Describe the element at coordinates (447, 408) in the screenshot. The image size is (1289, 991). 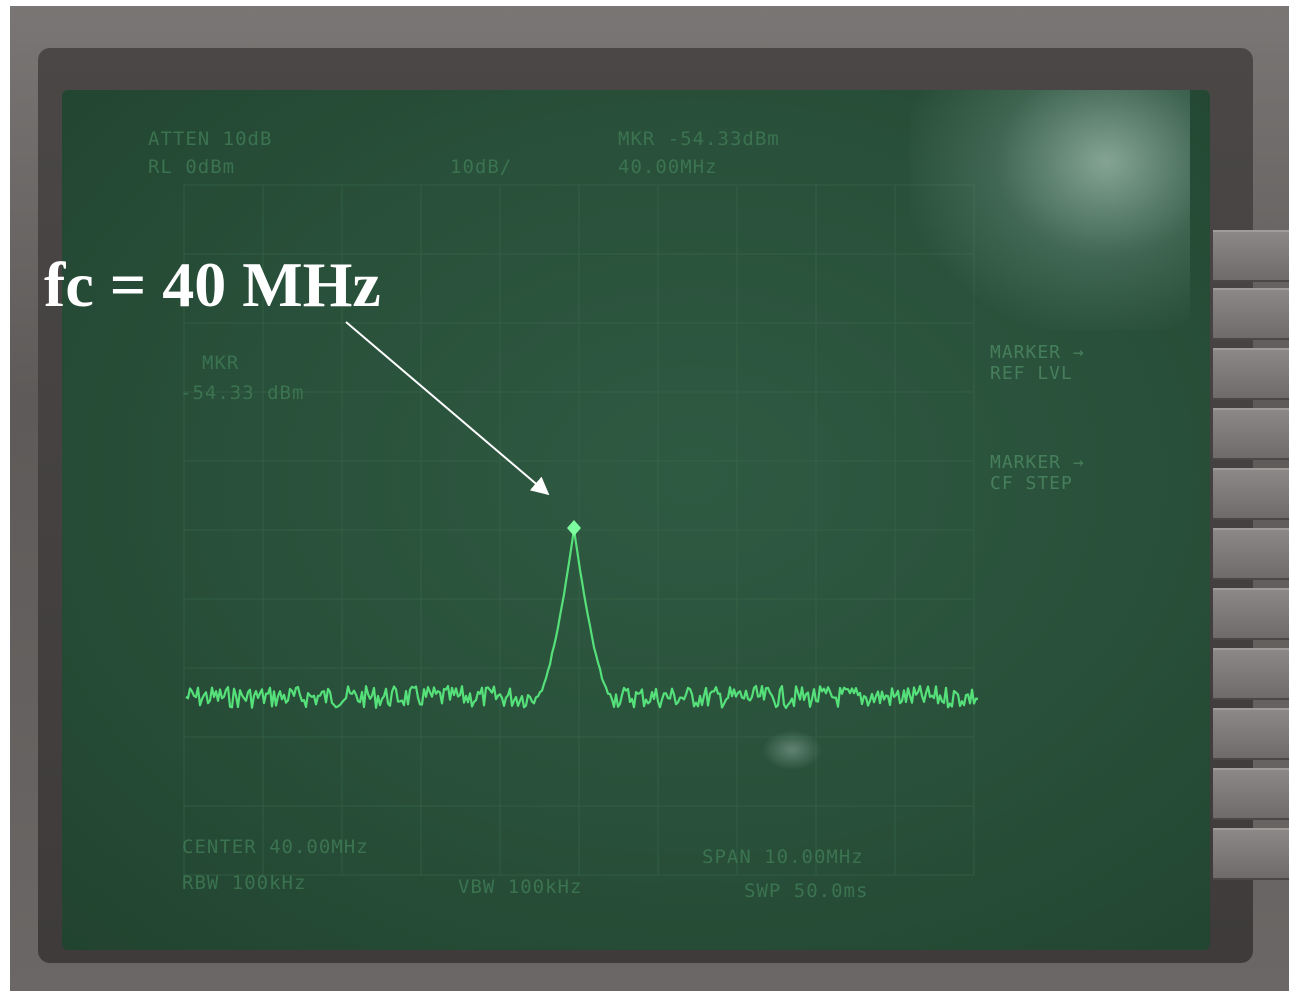
I see `annotation-arrow` at that location.